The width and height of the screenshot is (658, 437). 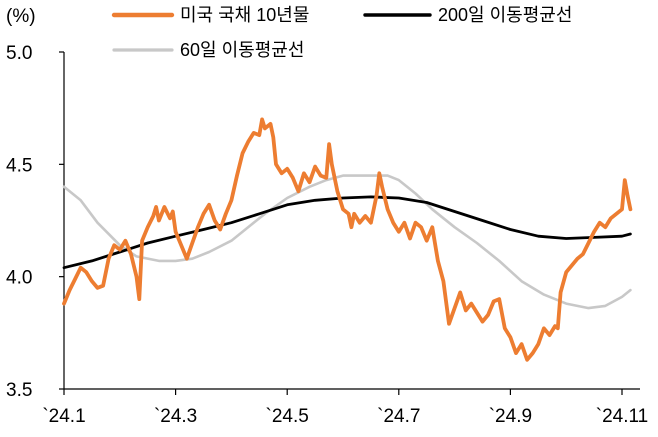 What do you see at coordinates (63, 416) in the screenshot?
I see `x-tick-label: `24.1` at bounding box center [63, 416].